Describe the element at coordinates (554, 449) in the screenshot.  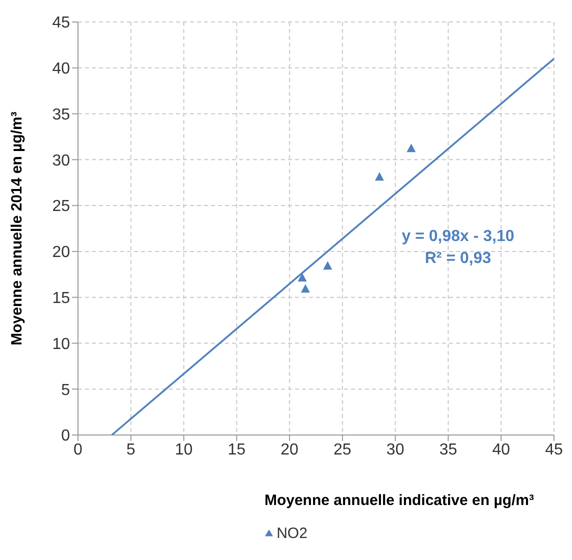
I see `x-tick-label: 45` at that location.